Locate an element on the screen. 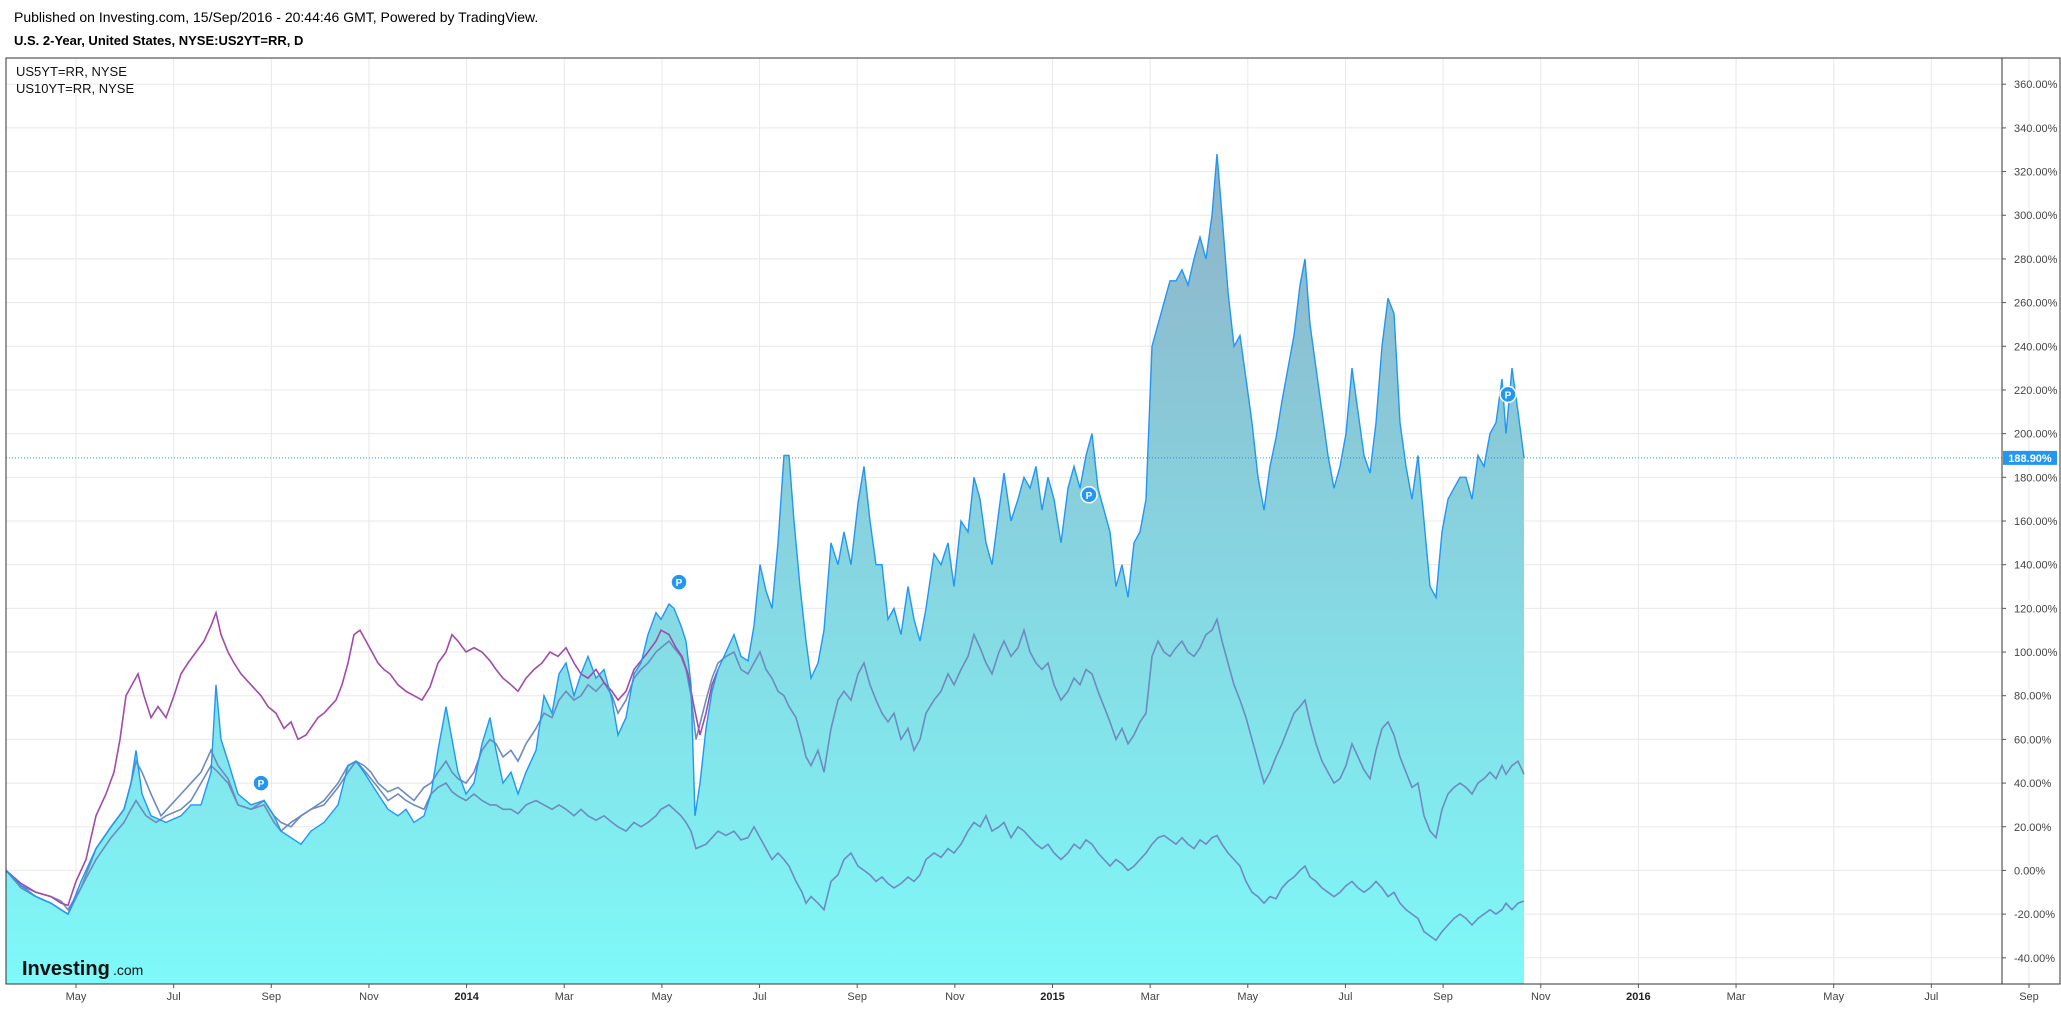 The image size is (2061, 1009). investing-logo: Investing .com is located at coordinates (82, 969).